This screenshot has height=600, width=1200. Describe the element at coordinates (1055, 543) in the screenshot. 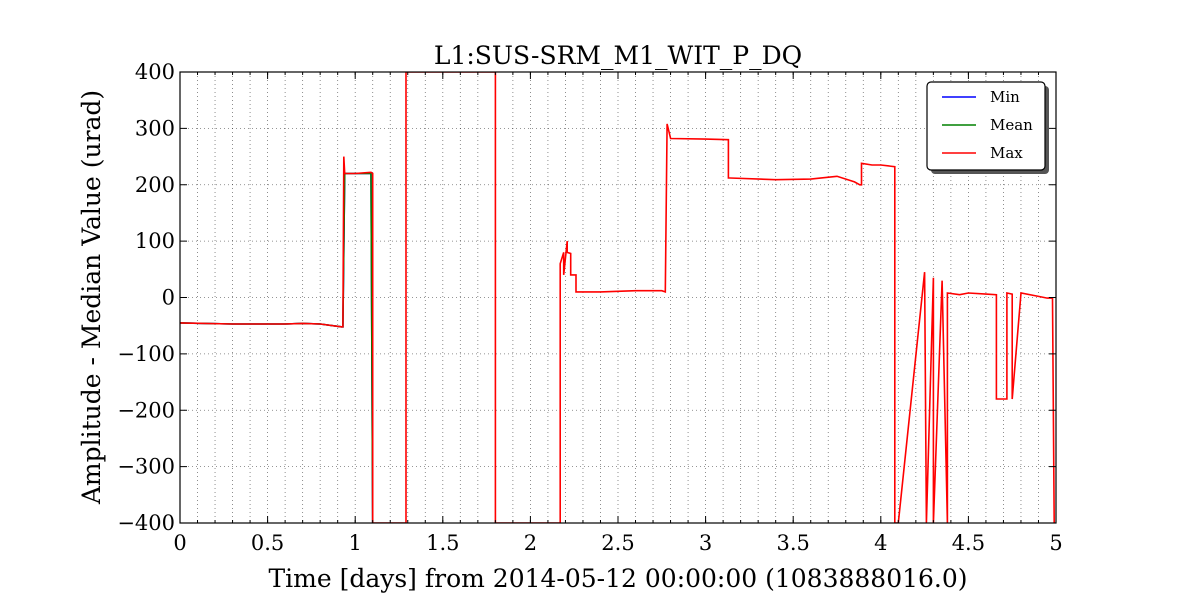

I see `x-tick-label: 5` at that location.